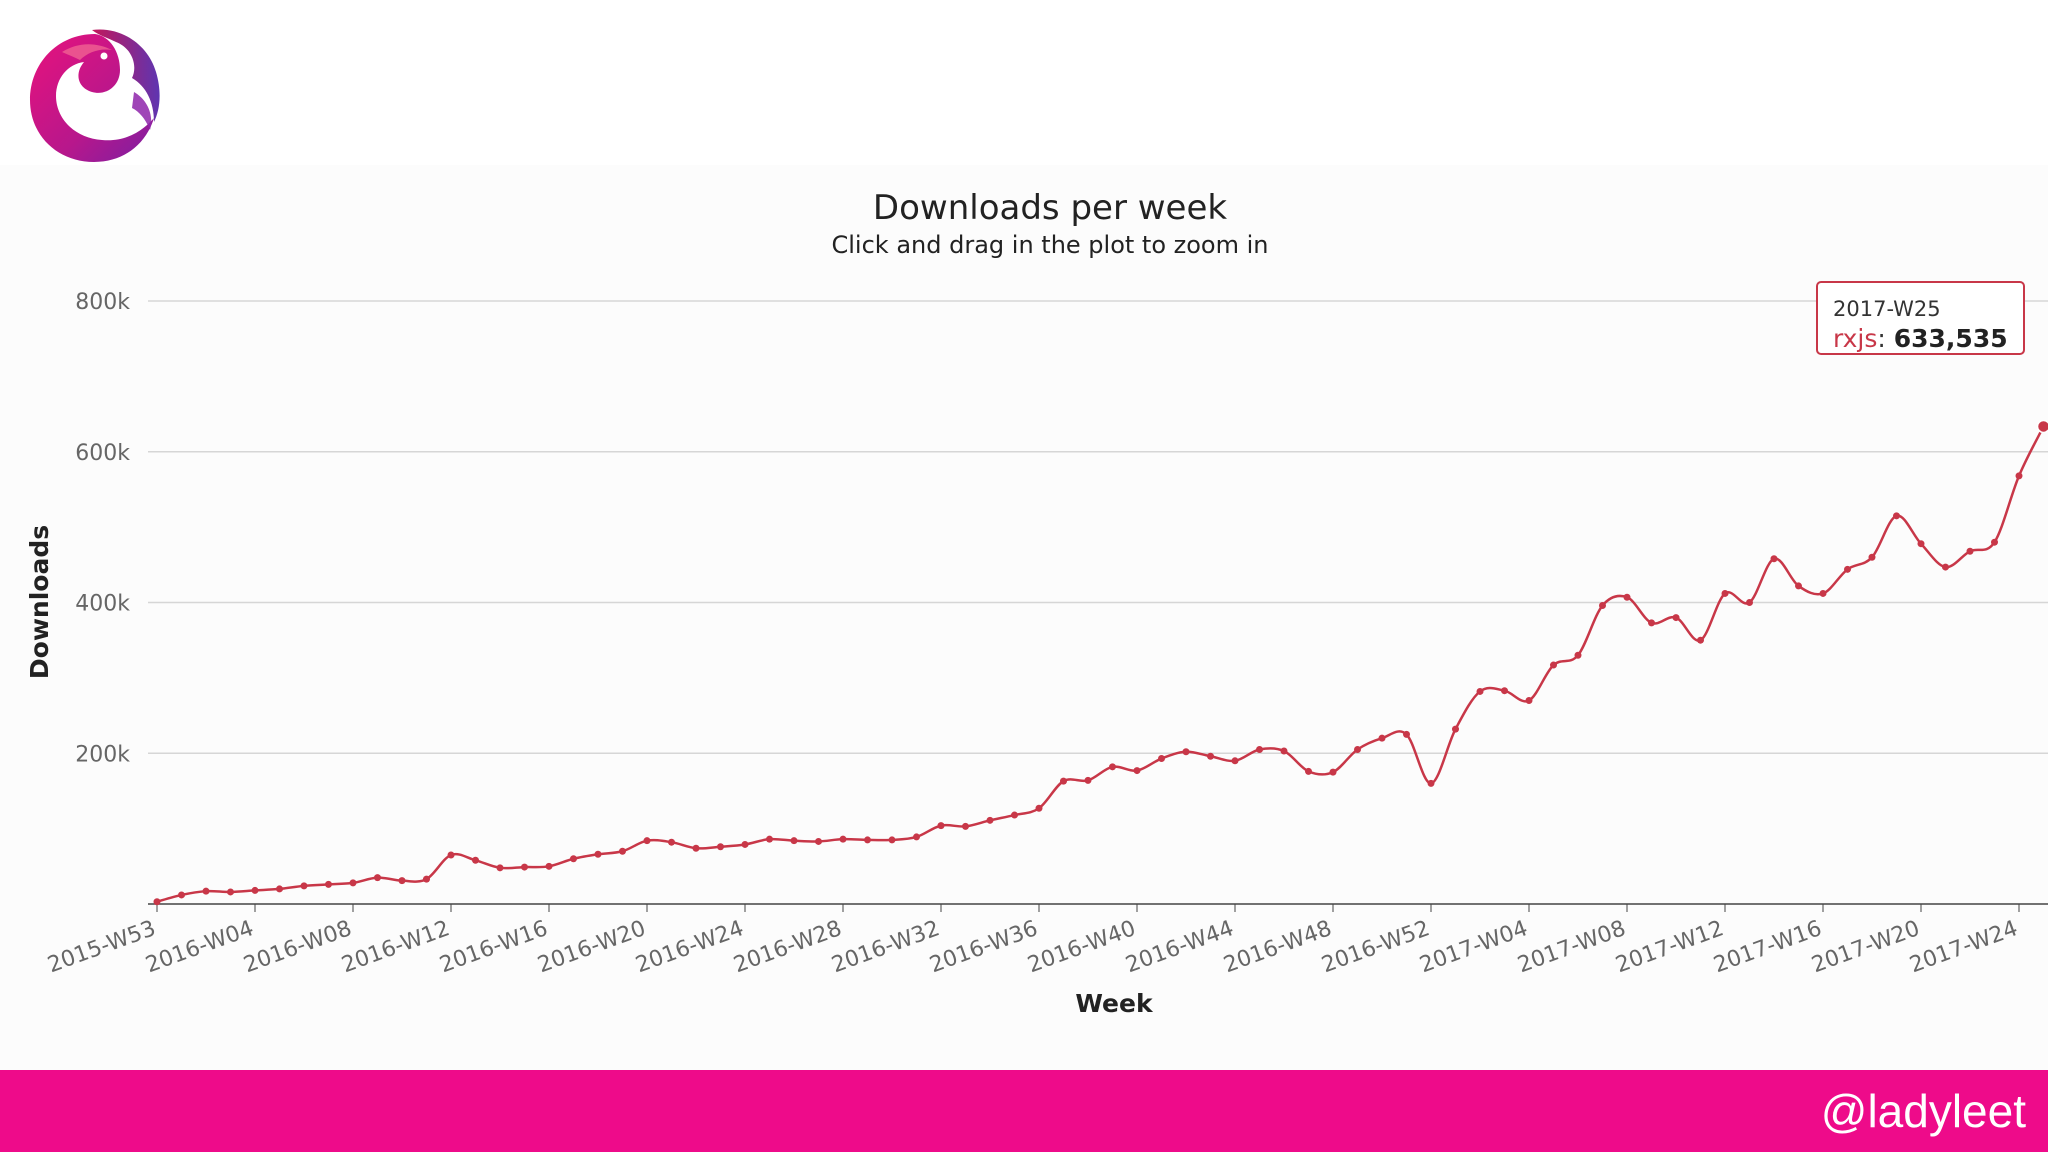  What do you see at coordinates (1082, 947) in the screenshot?
I see `x-tick-label: 2016-W40` at bounding box center [1082, 947].